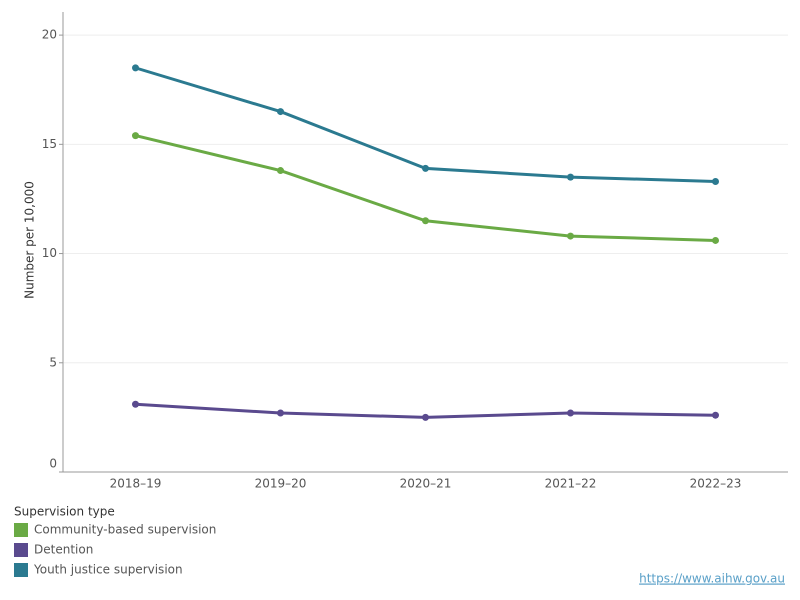 This screenshot has height=600, width=800. What do you see at coordinates (281, 484) in the screenshot?
I see `x-tick-label: 2019–20` at bounding box center [281, 484].